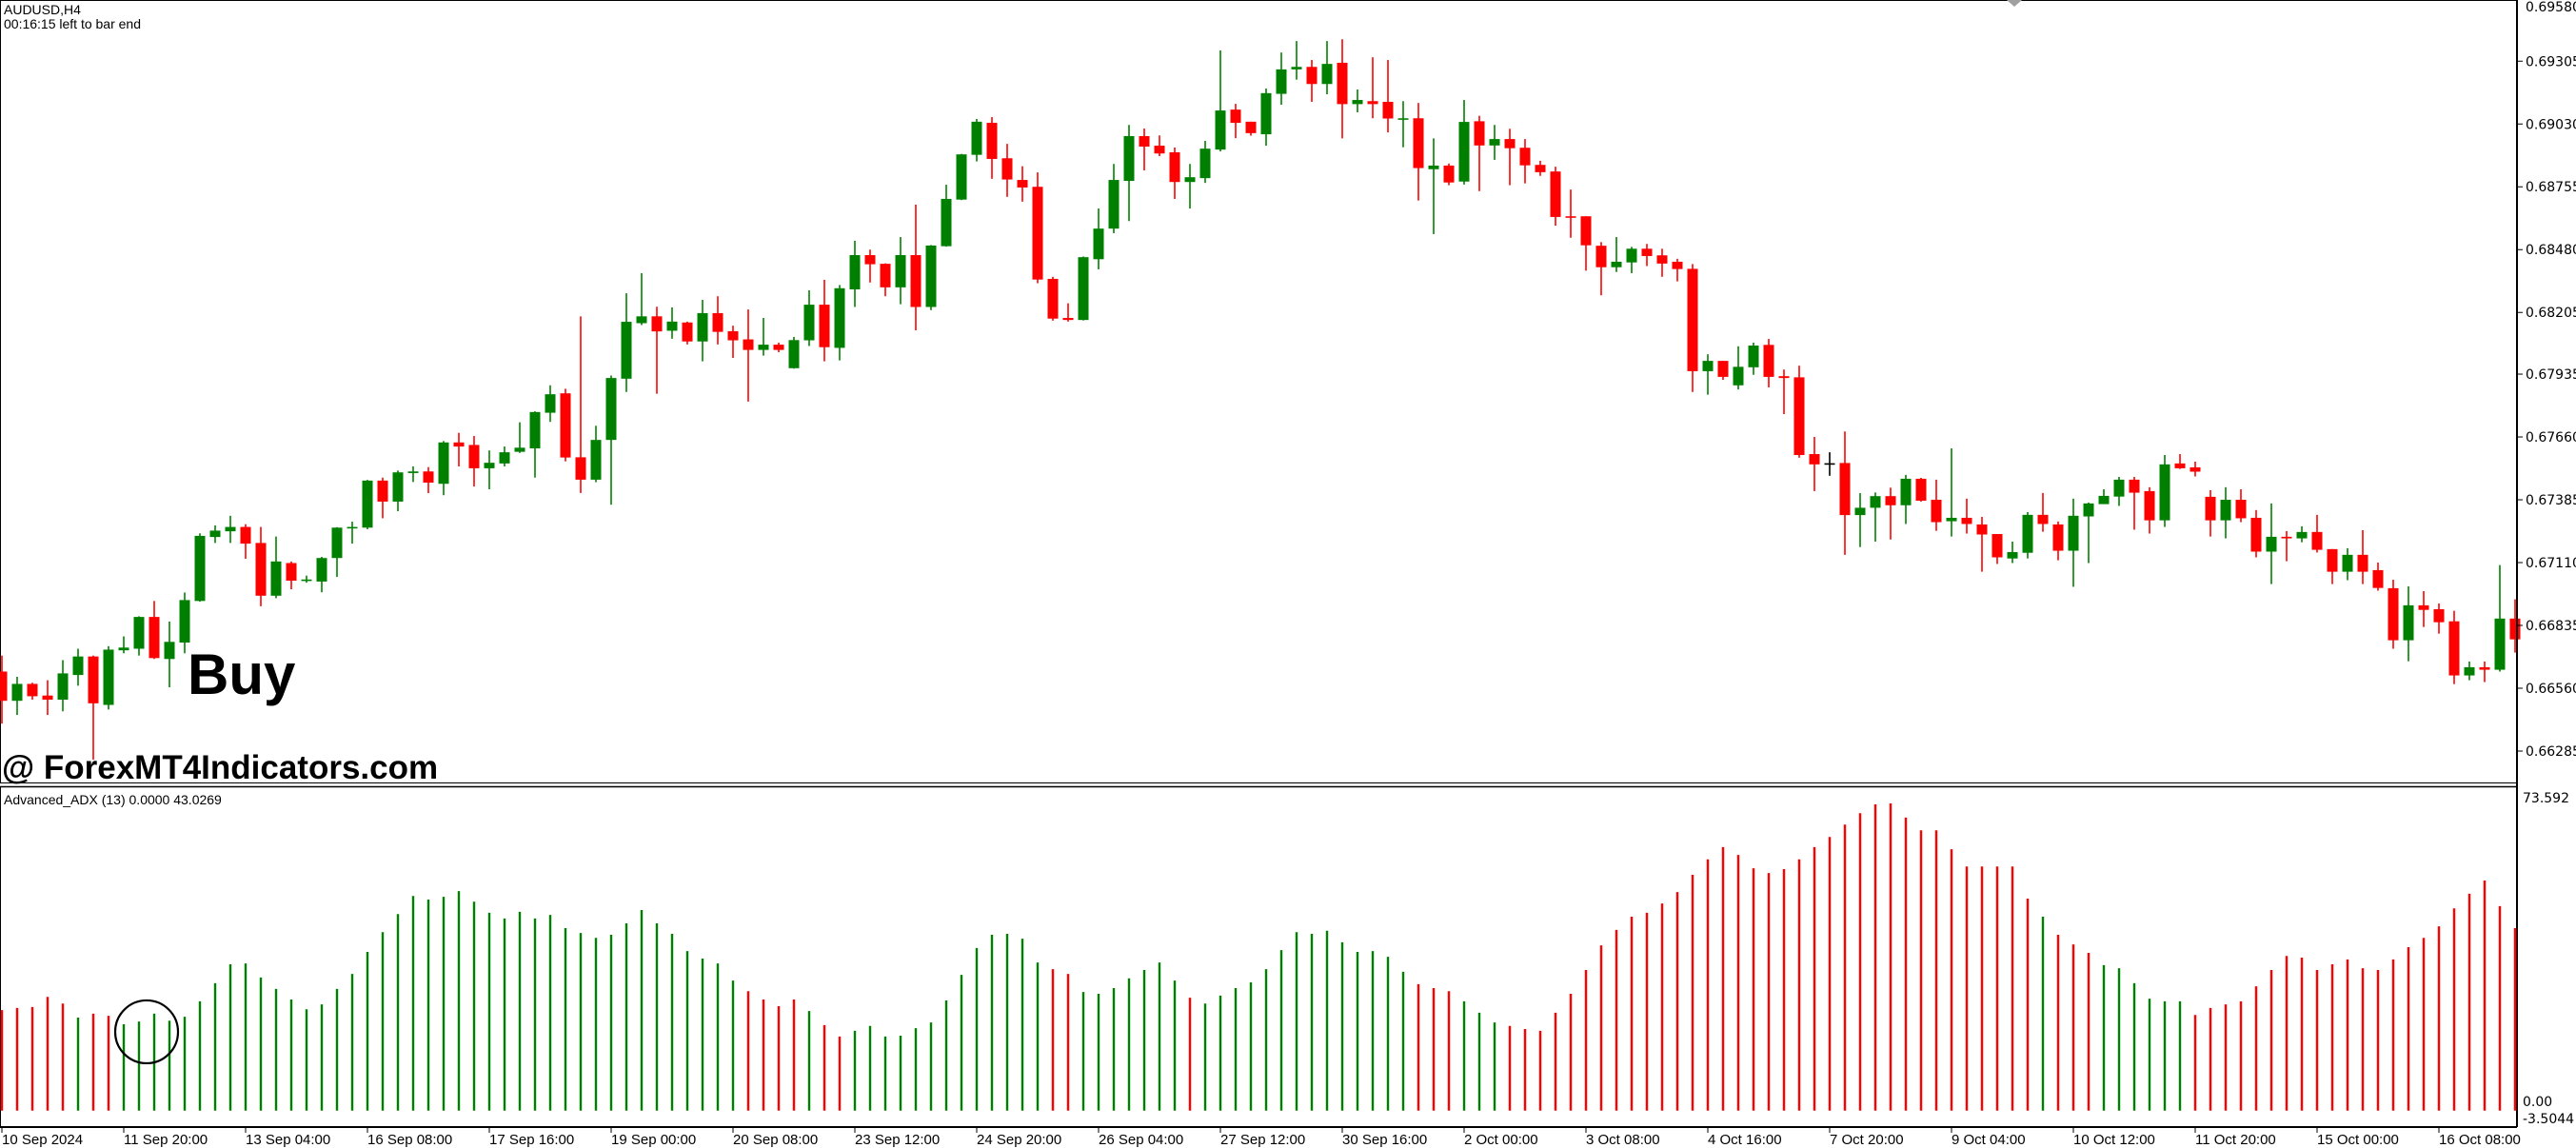 This screenshot has width=2576, height=1148. I want to click on time-label: 23 Sep 12:00, so click(897, 1140).